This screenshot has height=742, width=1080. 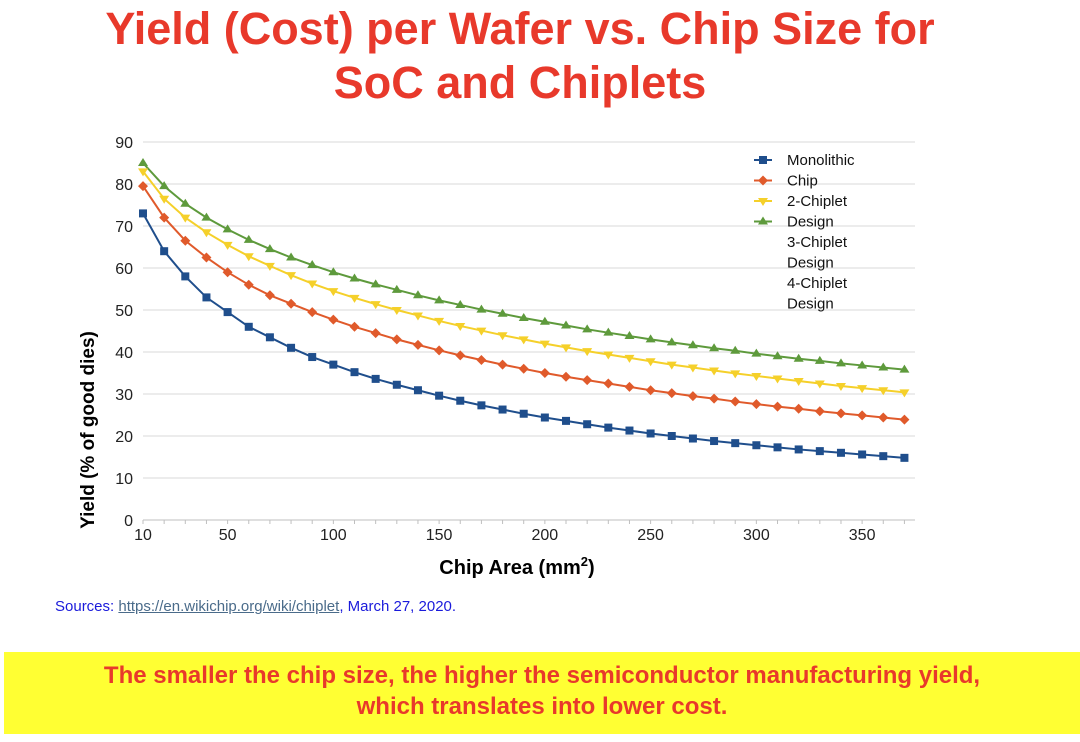 I want to click on x-axis-label: Chip Area (mm2), so click(x=516, y=566).